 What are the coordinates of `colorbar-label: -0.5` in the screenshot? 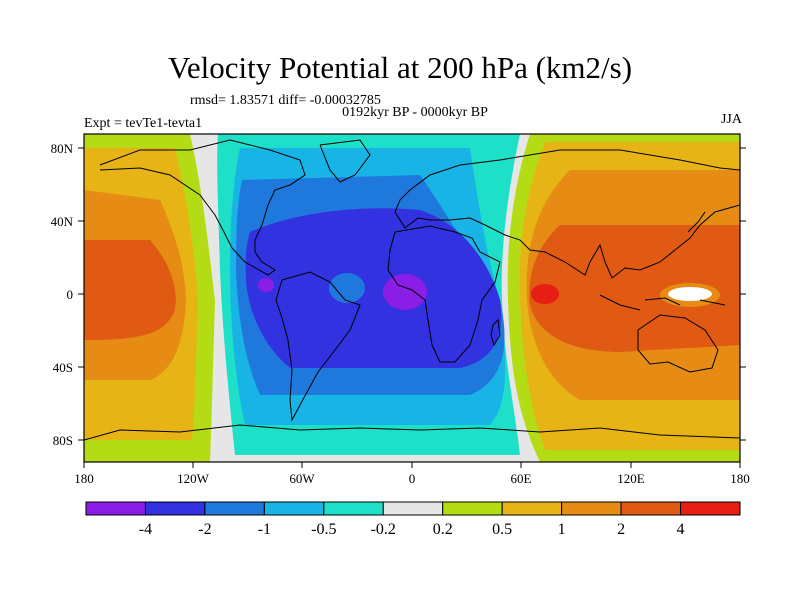 It's located at (323, 529).